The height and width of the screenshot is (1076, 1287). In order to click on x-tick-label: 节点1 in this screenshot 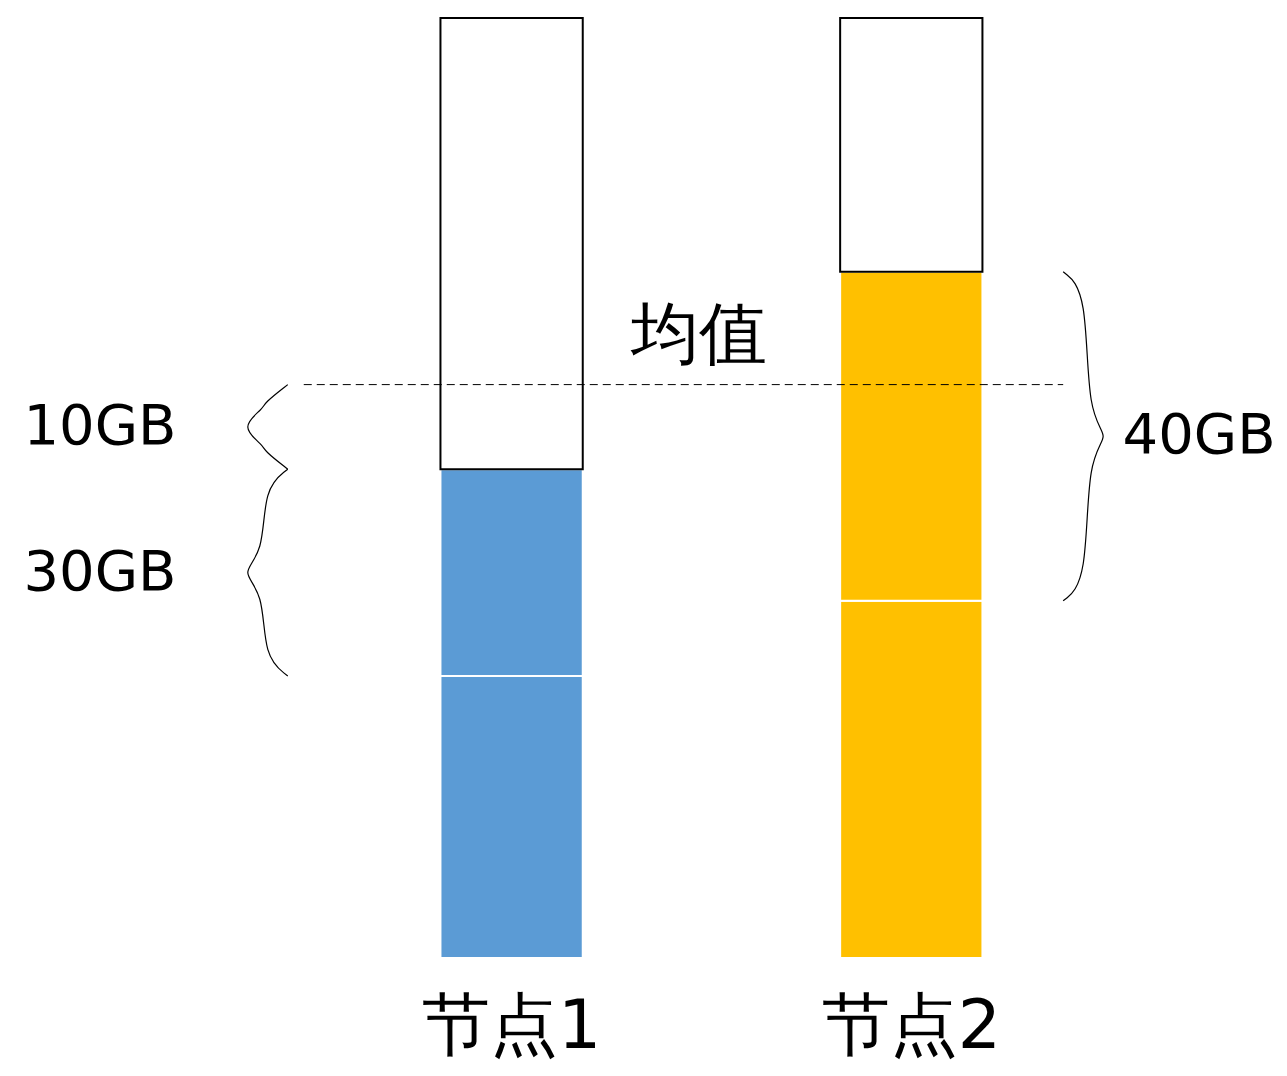, I will do `click(511, 1024)`.